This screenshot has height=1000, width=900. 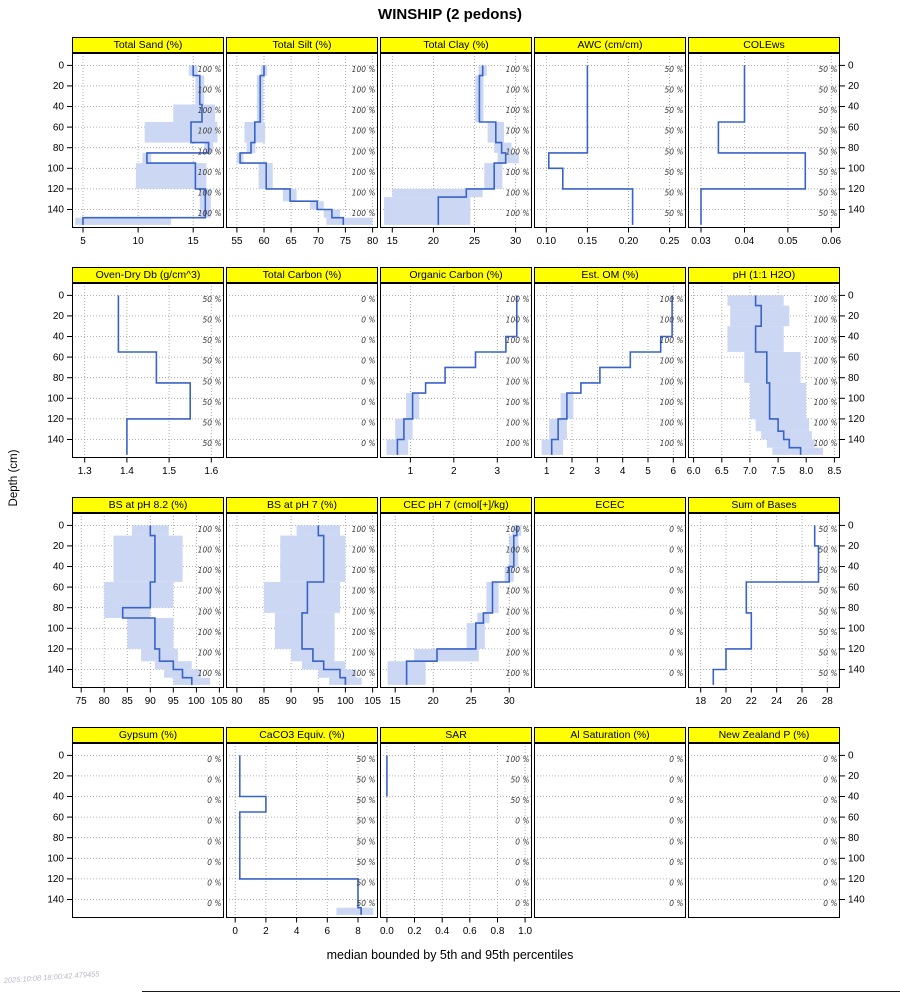 I want to click on x-tick-label: 6.0, so click(x=694, y=471).